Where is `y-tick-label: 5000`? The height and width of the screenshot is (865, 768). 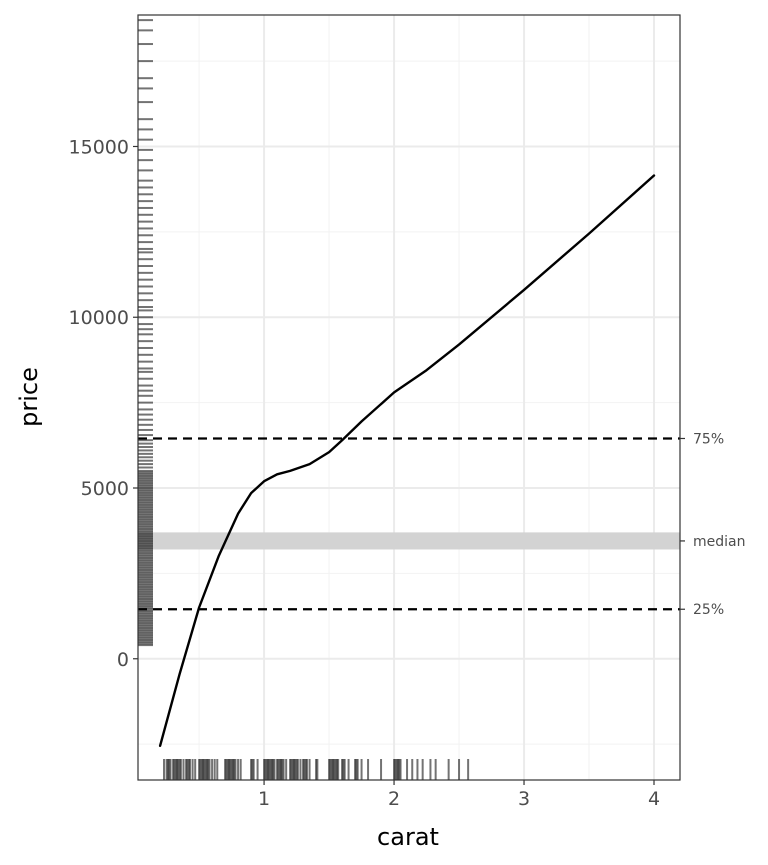 y-tick-label: 5000 is located at coordinates (105, 489).